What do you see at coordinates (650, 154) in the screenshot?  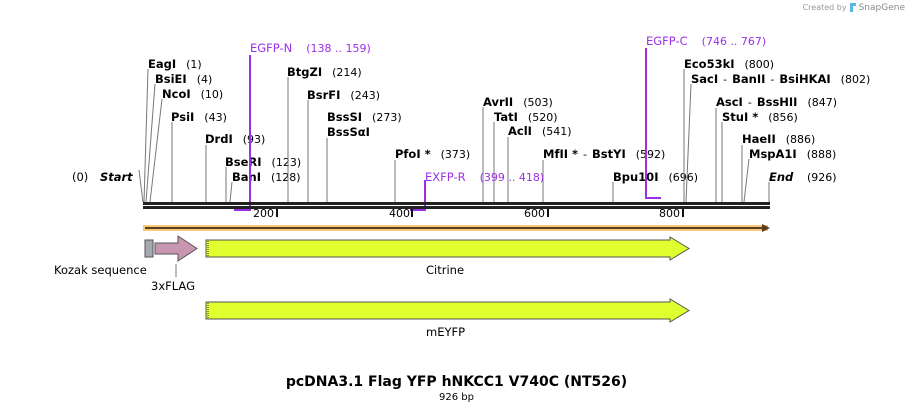 I see `enzyme-pos: (592)` at bounding box center [650, 154].